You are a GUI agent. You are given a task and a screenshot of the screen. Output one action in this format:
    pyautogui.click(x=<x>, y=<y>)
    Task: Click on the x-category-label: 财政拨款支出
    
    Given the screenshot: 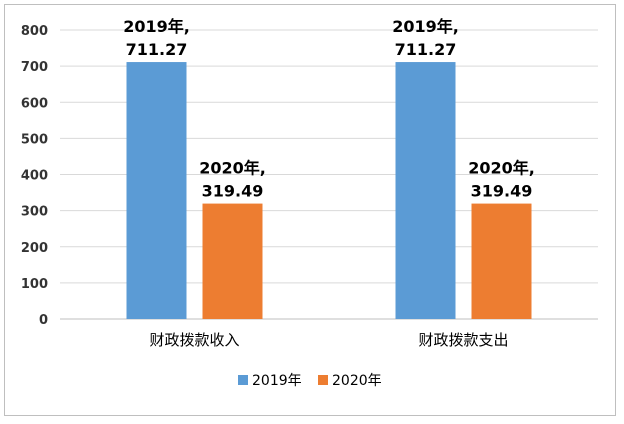 What is the action you would take?
    pyautogui.click(x=463, y=340)
    